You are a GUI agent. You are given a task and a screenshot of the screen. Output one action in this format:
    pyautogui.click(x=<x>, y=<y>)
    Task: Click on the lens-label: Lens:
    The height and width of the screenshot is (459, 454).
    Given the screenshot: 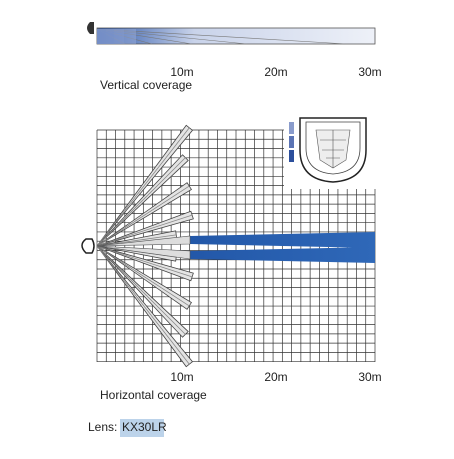 What is the action you would take?
    pyautogui.click(x=102, y=427)
    